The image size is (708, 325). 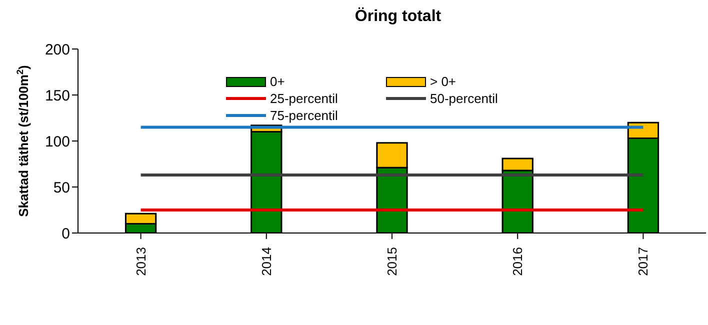 What do you see at coordinates (266, 261) in the screenshot?
I see `x-tick-label: 2014` at bounding box center [266, 261].